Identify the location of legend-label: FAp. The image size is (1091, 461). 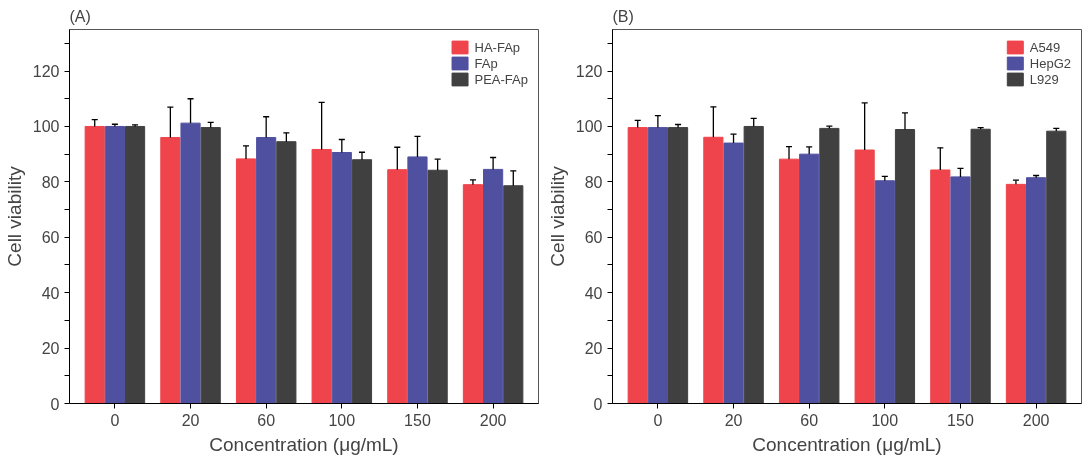
(486, 63).